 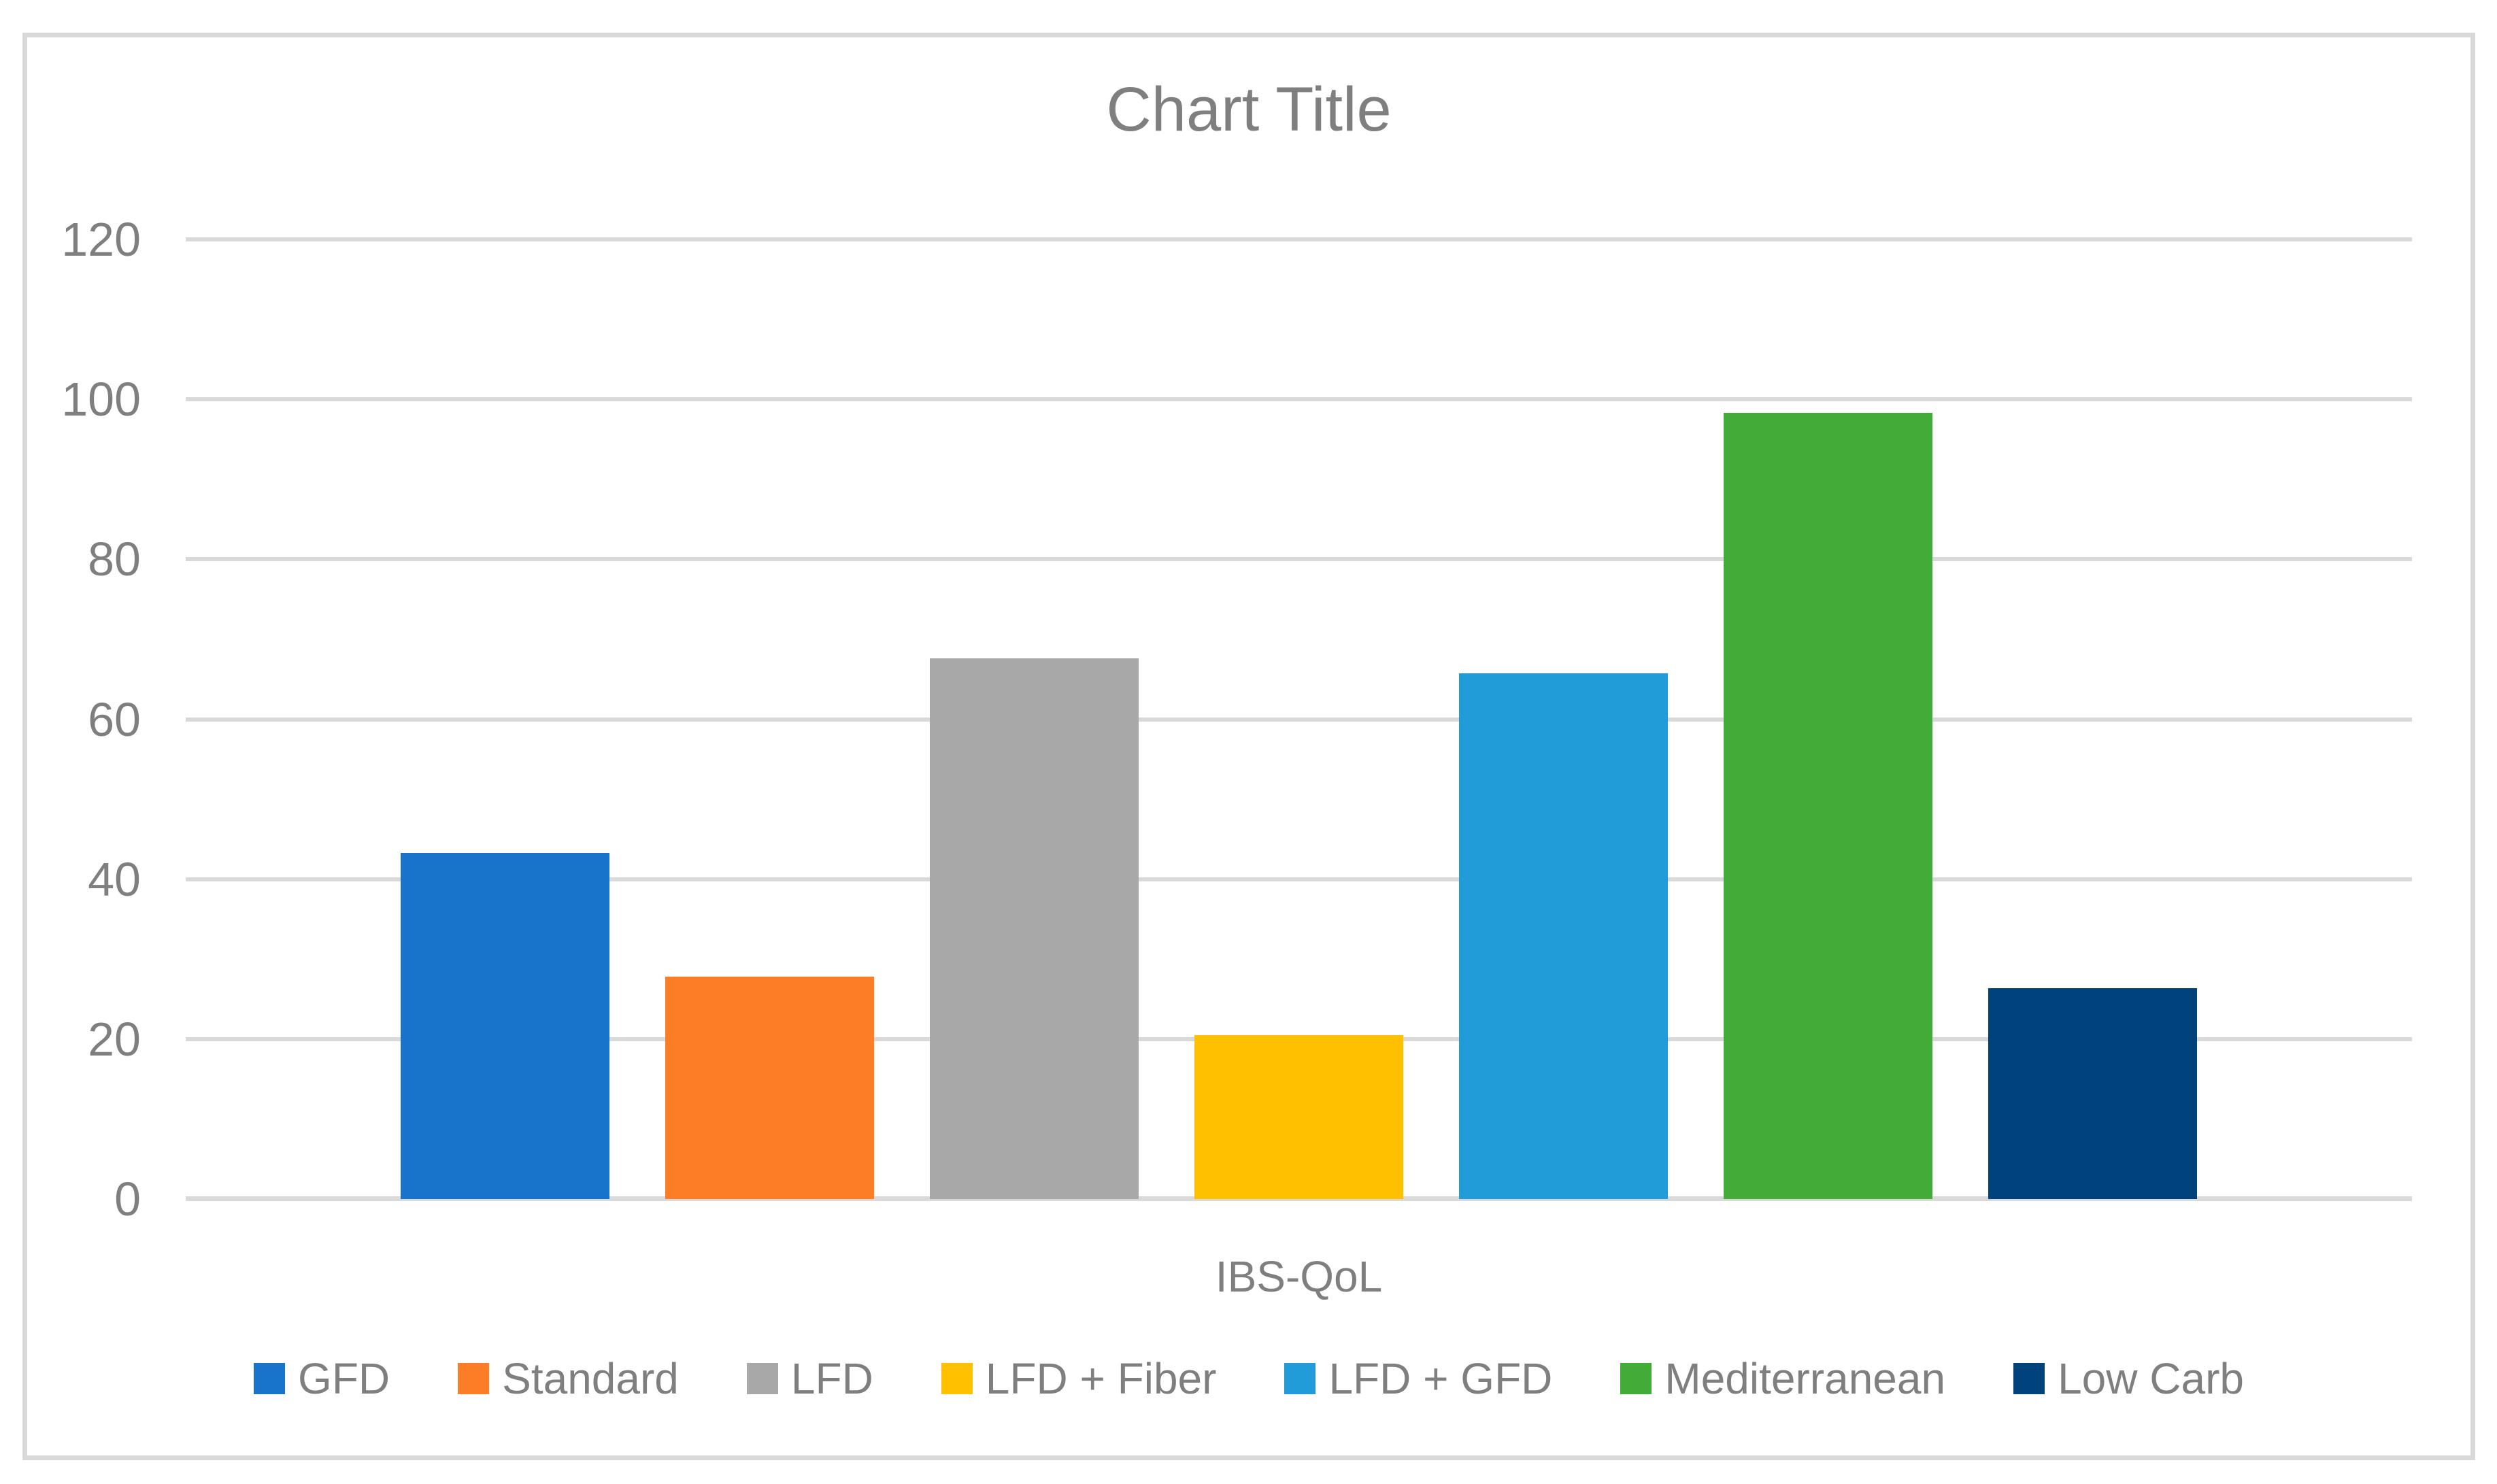 I want to click on bar-lfd, so click(x=1034, y=929).